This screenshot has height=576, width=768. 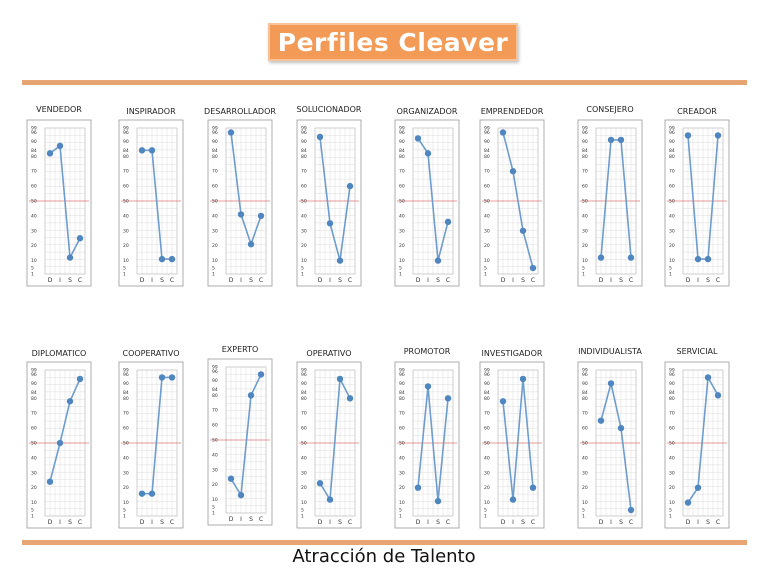 I want to click on top-divider, so click(x=384, y=82).